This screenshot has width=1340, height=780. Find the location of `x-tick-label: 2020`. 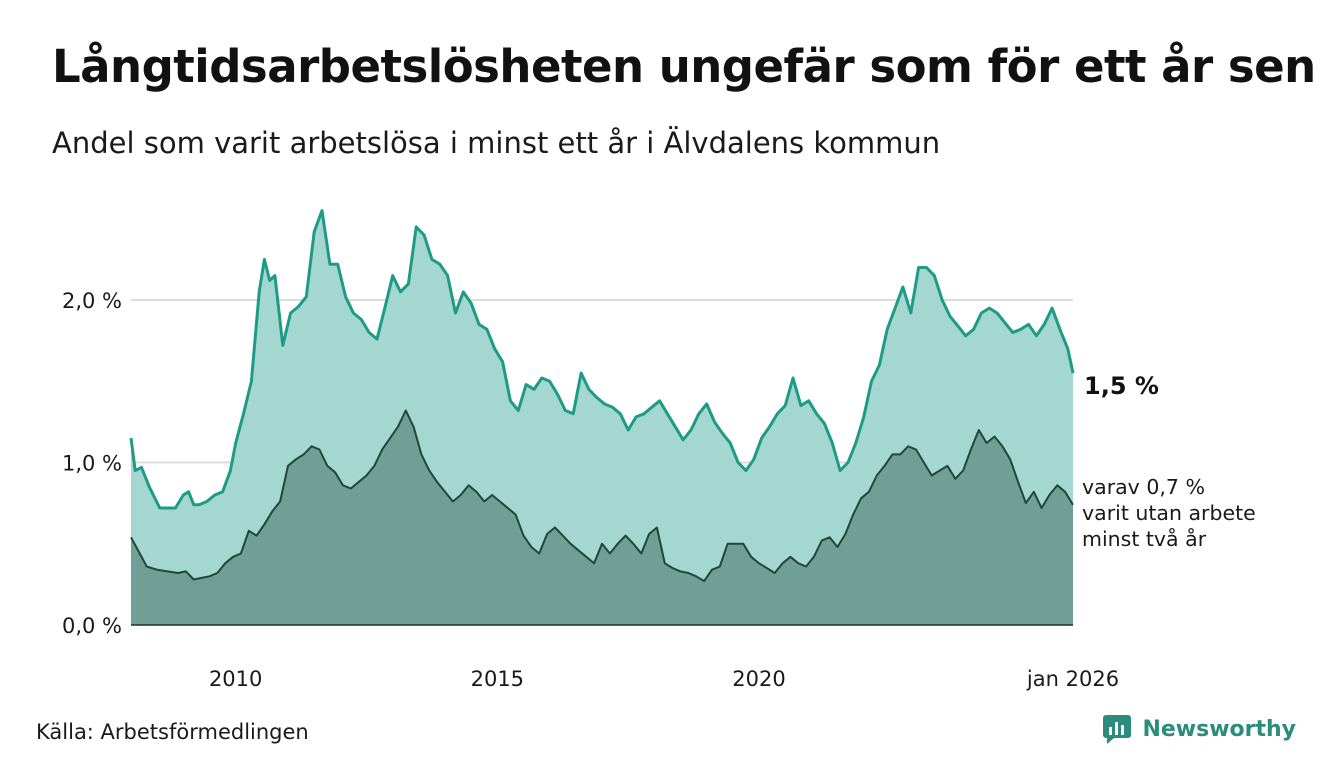

x-tick-label: 2020 is located at coordinates (758, 679).